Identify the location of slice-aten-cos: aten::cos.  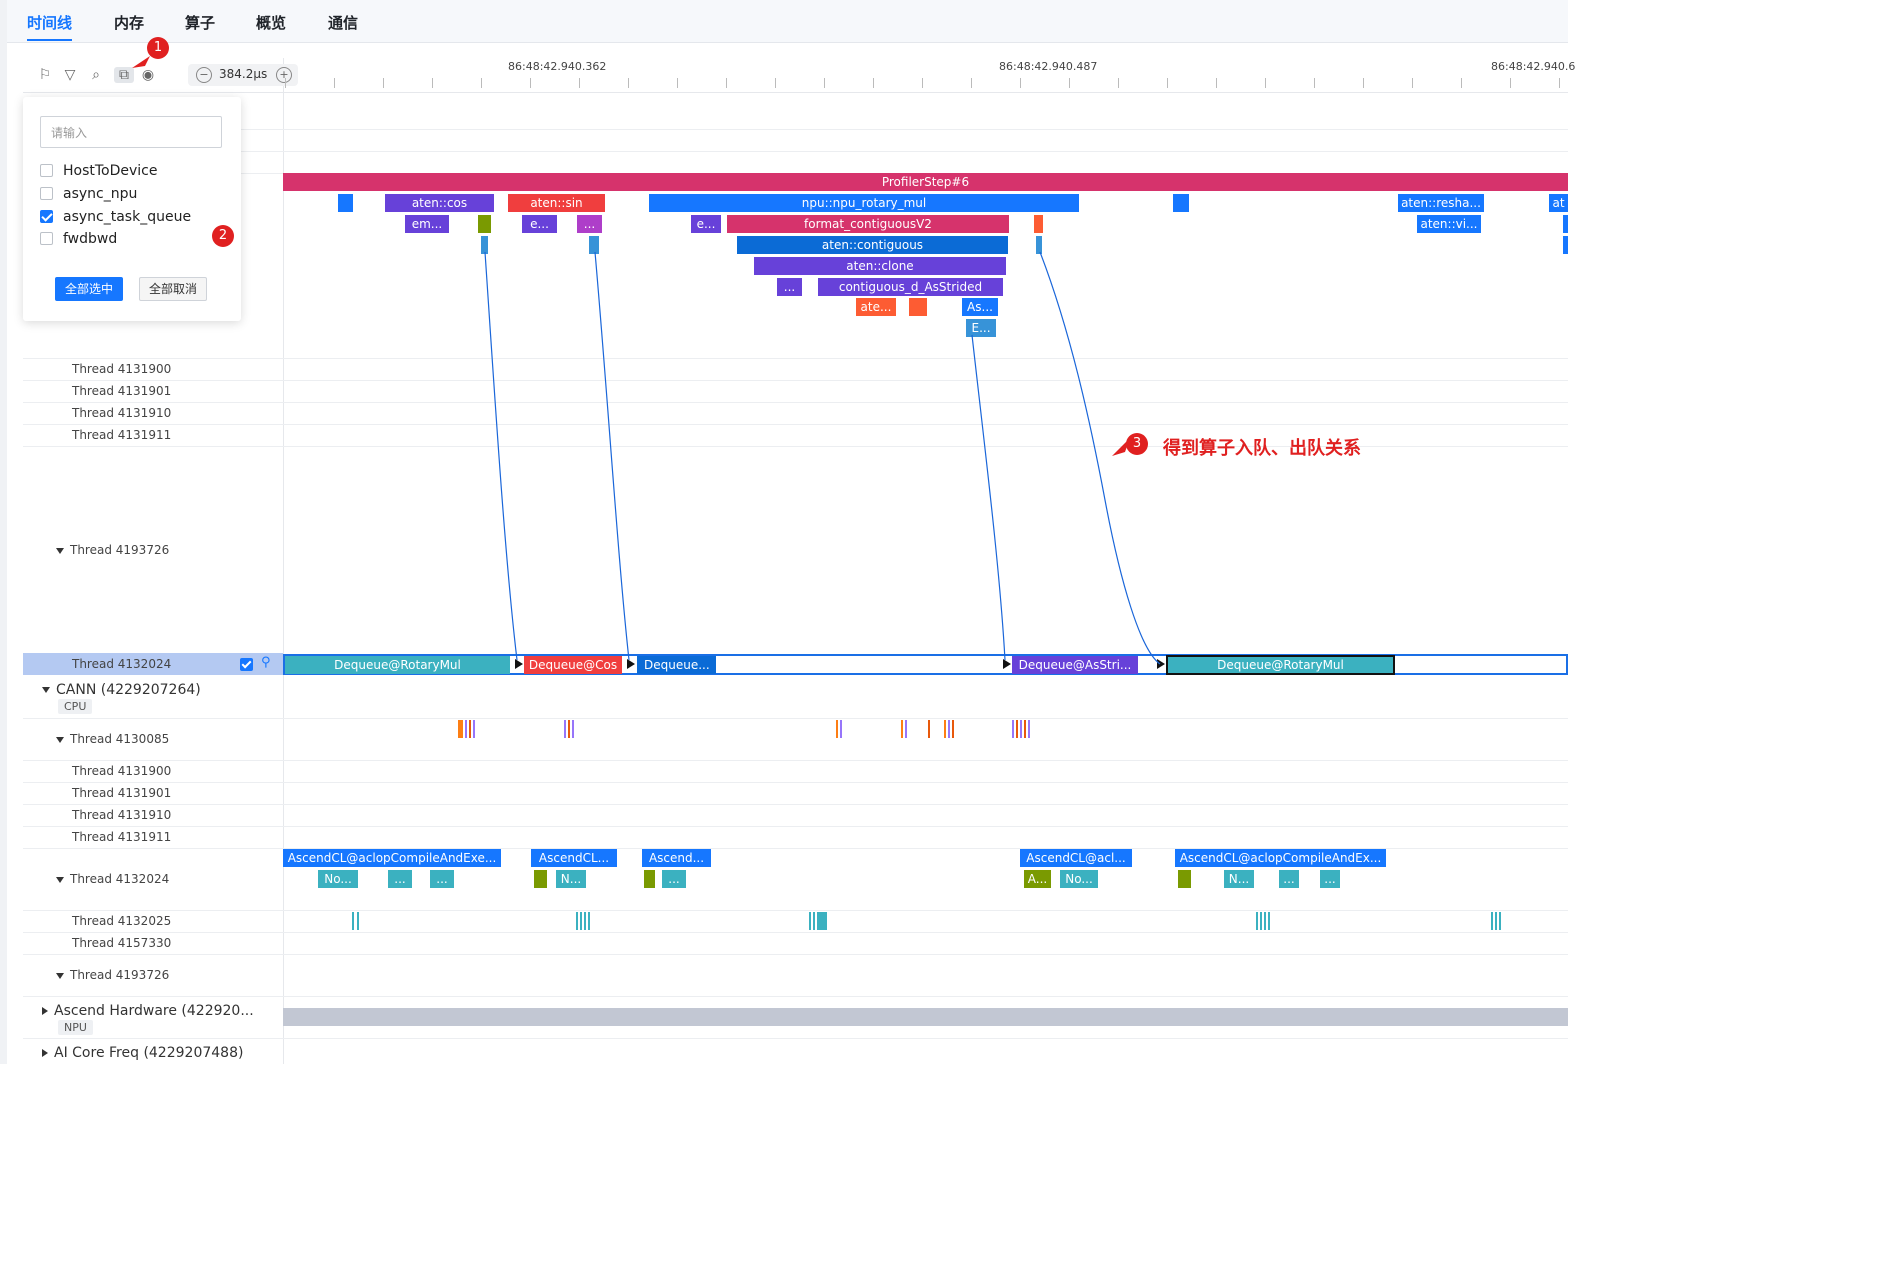
(439, 203).